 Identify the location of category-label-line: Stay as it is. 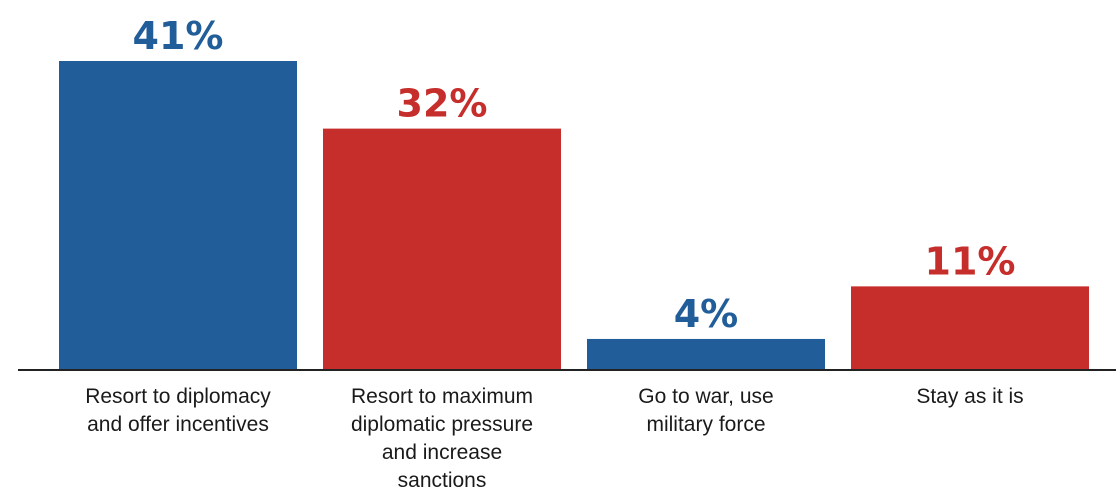
(969, 396).